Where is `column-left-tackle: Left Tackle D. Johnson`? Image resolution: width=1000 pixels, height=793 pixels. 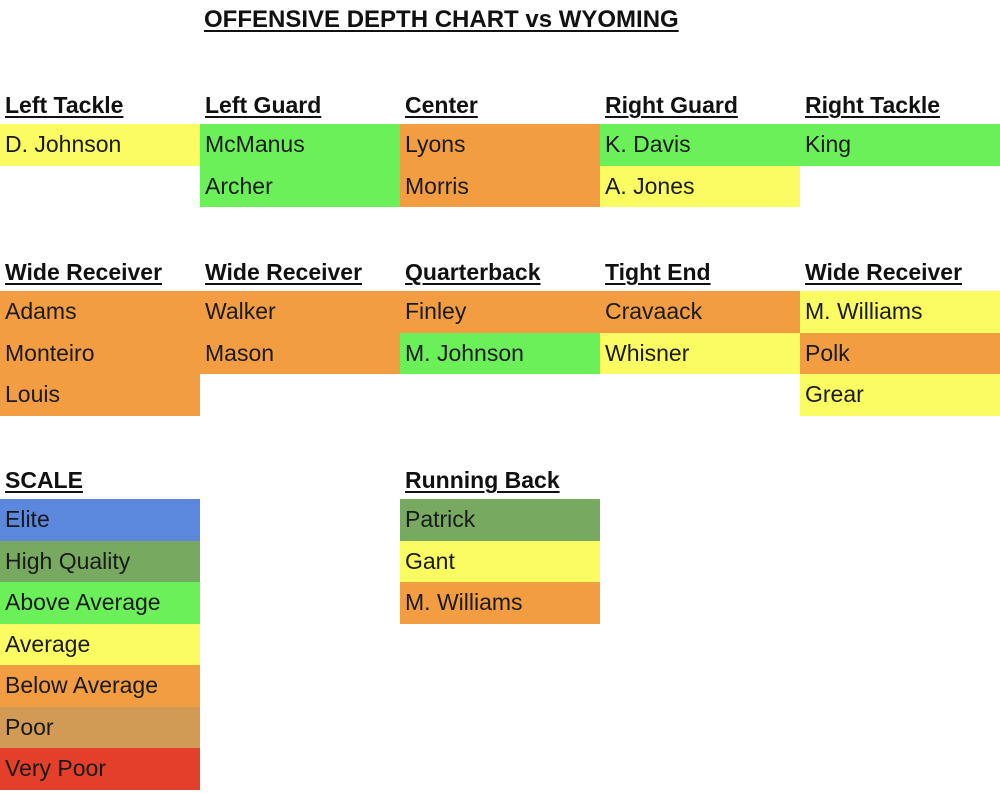
column-left-tackle: Left Tackle D. Johnson is located at coordinates (100, 126).